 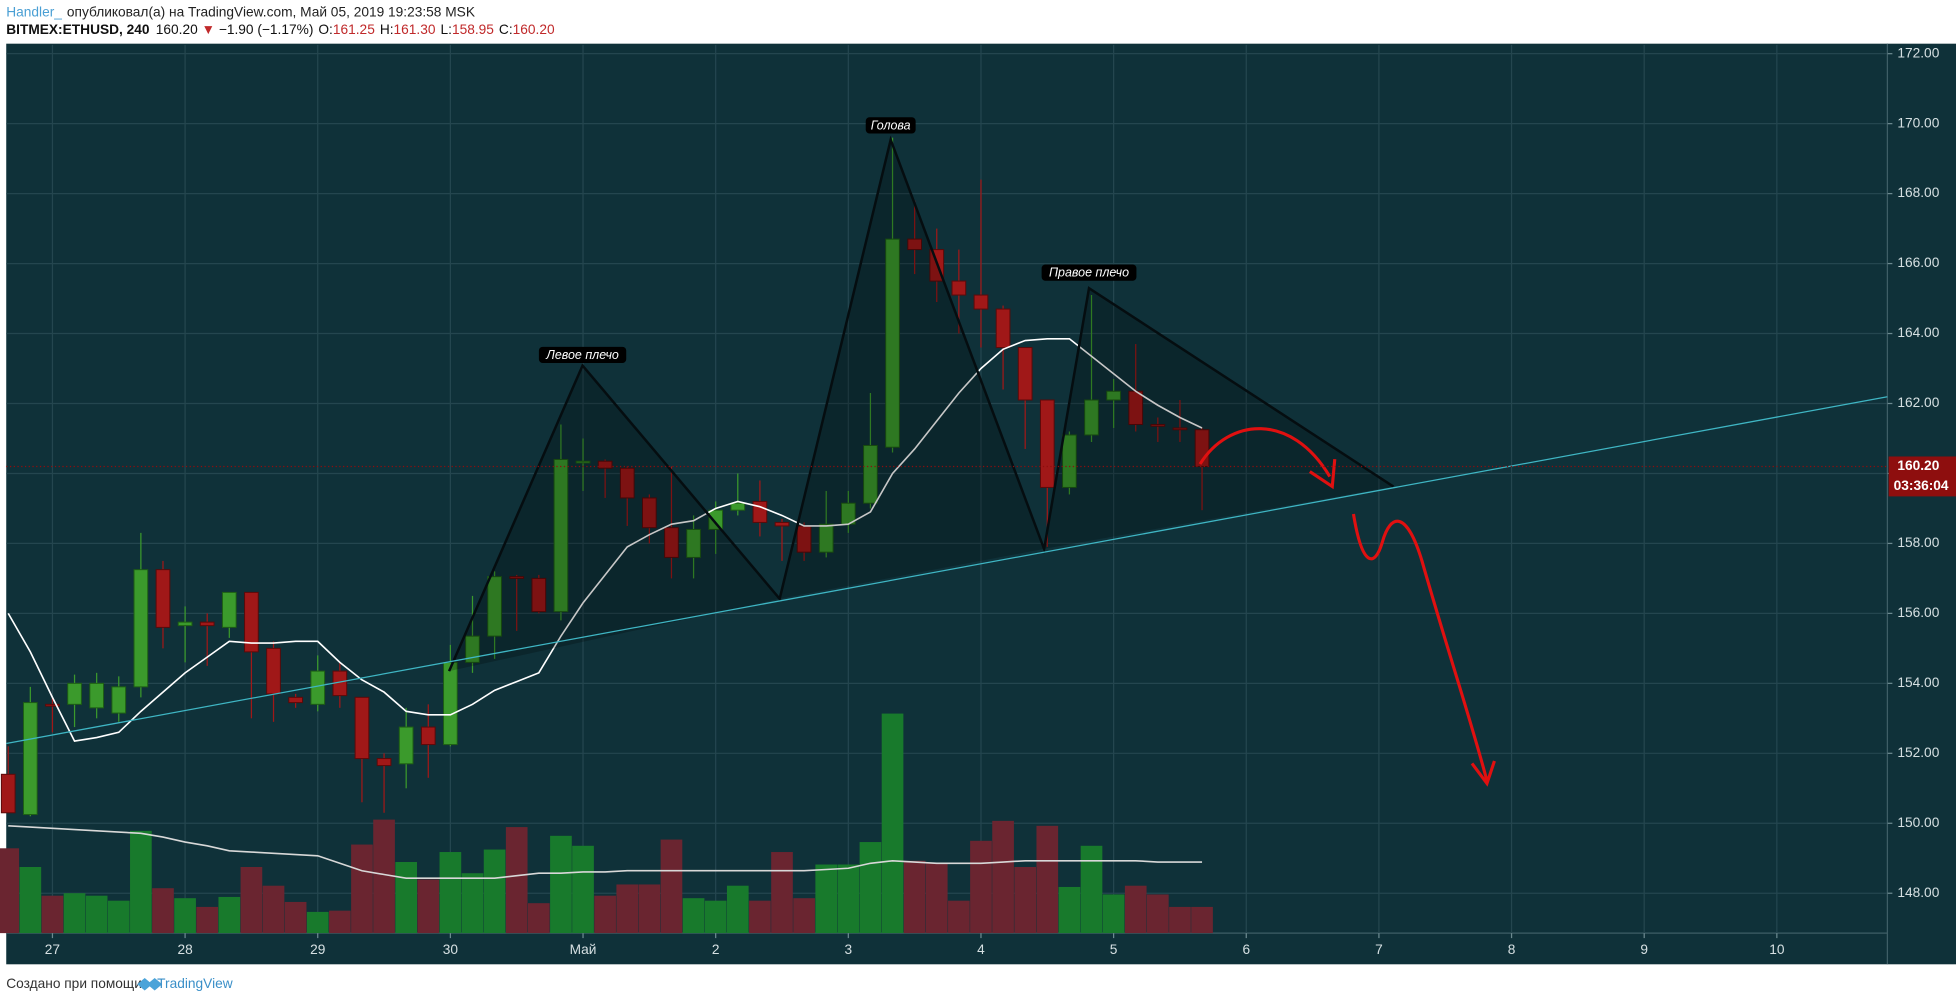 What do you see at coordinates (1918, 402) in the screenshot?
I see `y-tick-label: 162.00` at bounding box center [1918, 402].